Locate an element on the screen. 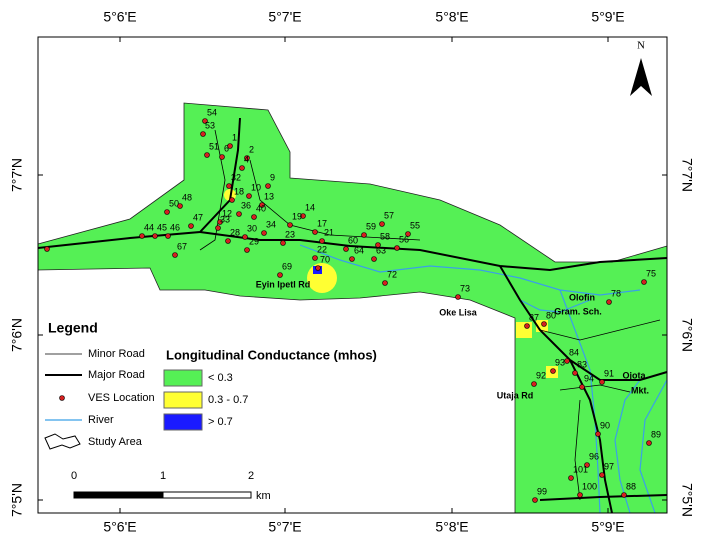 Image resolution: width=703 pixels, height=543 pixels. ves-label: 64 is located at coordinates (359, 250).